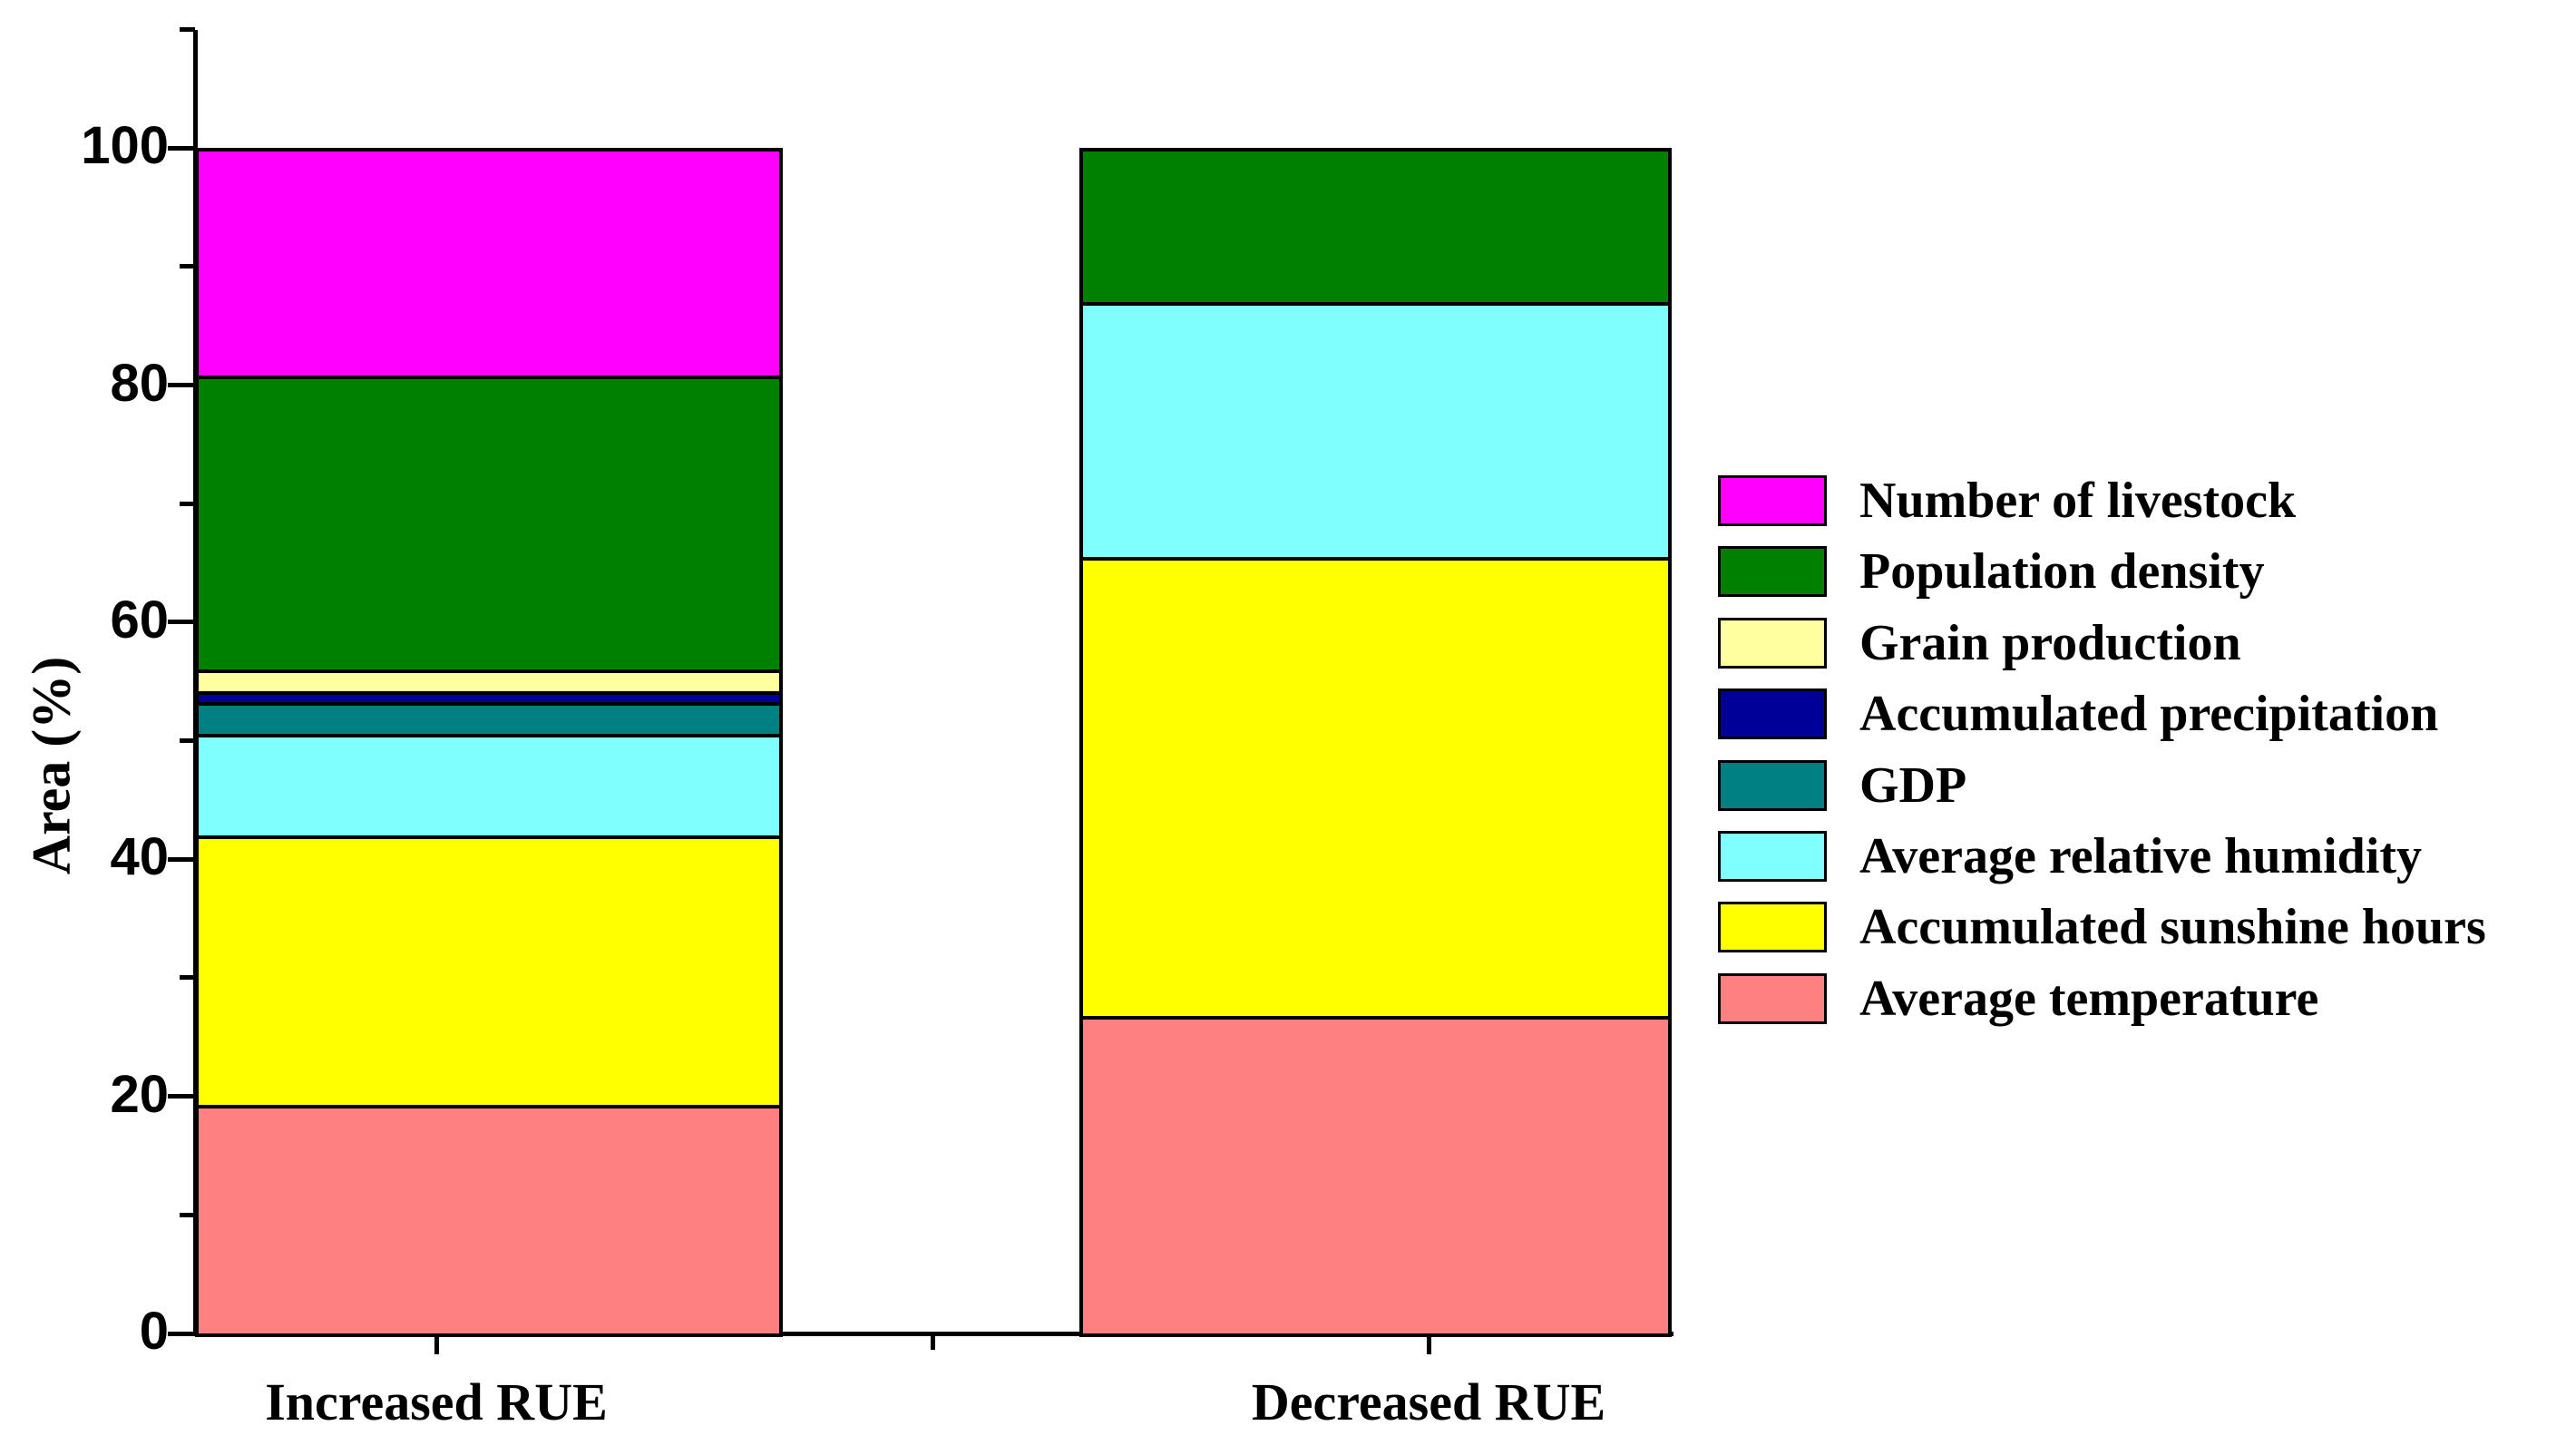 The height and width of the screenshot is (1455, 2576). What do you see at coordinates (139, 383) in the screenshot?
I see `y-tick-label: 80` at bounding box center [139, 383].